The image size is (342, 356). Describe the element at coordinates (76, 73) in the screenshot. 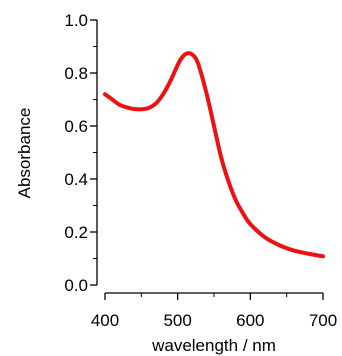

I see `y-tick-label: 0.8` at that location.